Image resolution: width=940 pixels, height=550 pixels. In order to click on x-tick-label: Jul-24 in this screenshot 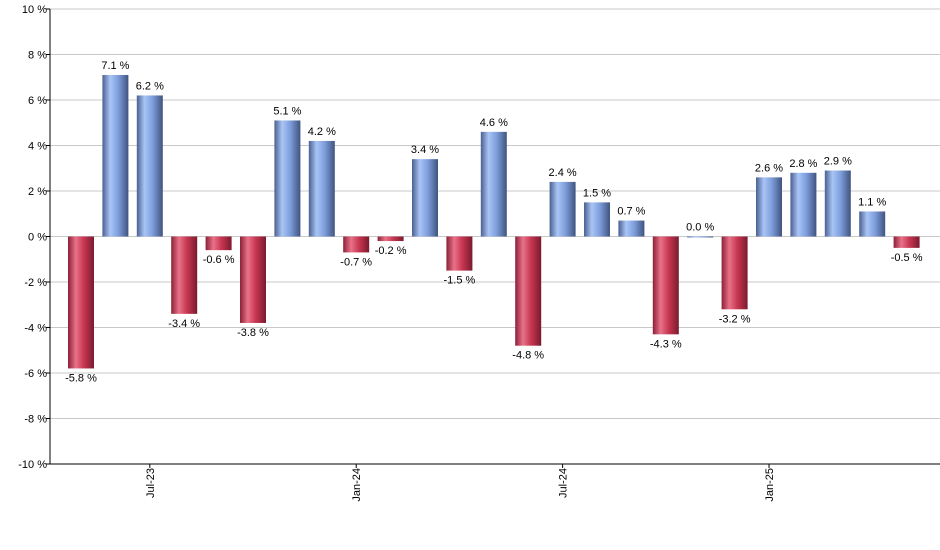, I will do `click(564, 483)`.